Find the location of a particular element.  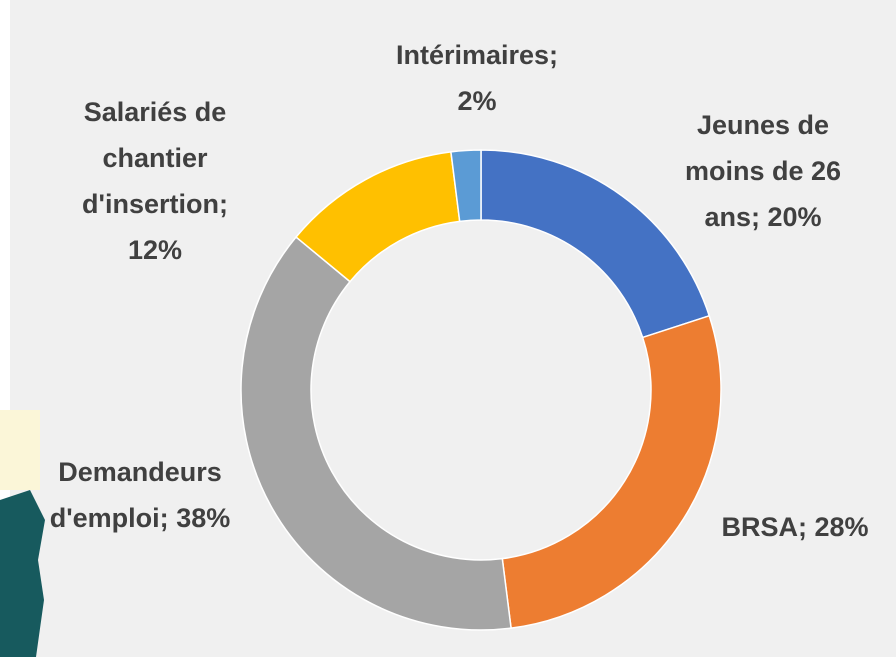

value-label: 38% is located at coordinates (203, 518).